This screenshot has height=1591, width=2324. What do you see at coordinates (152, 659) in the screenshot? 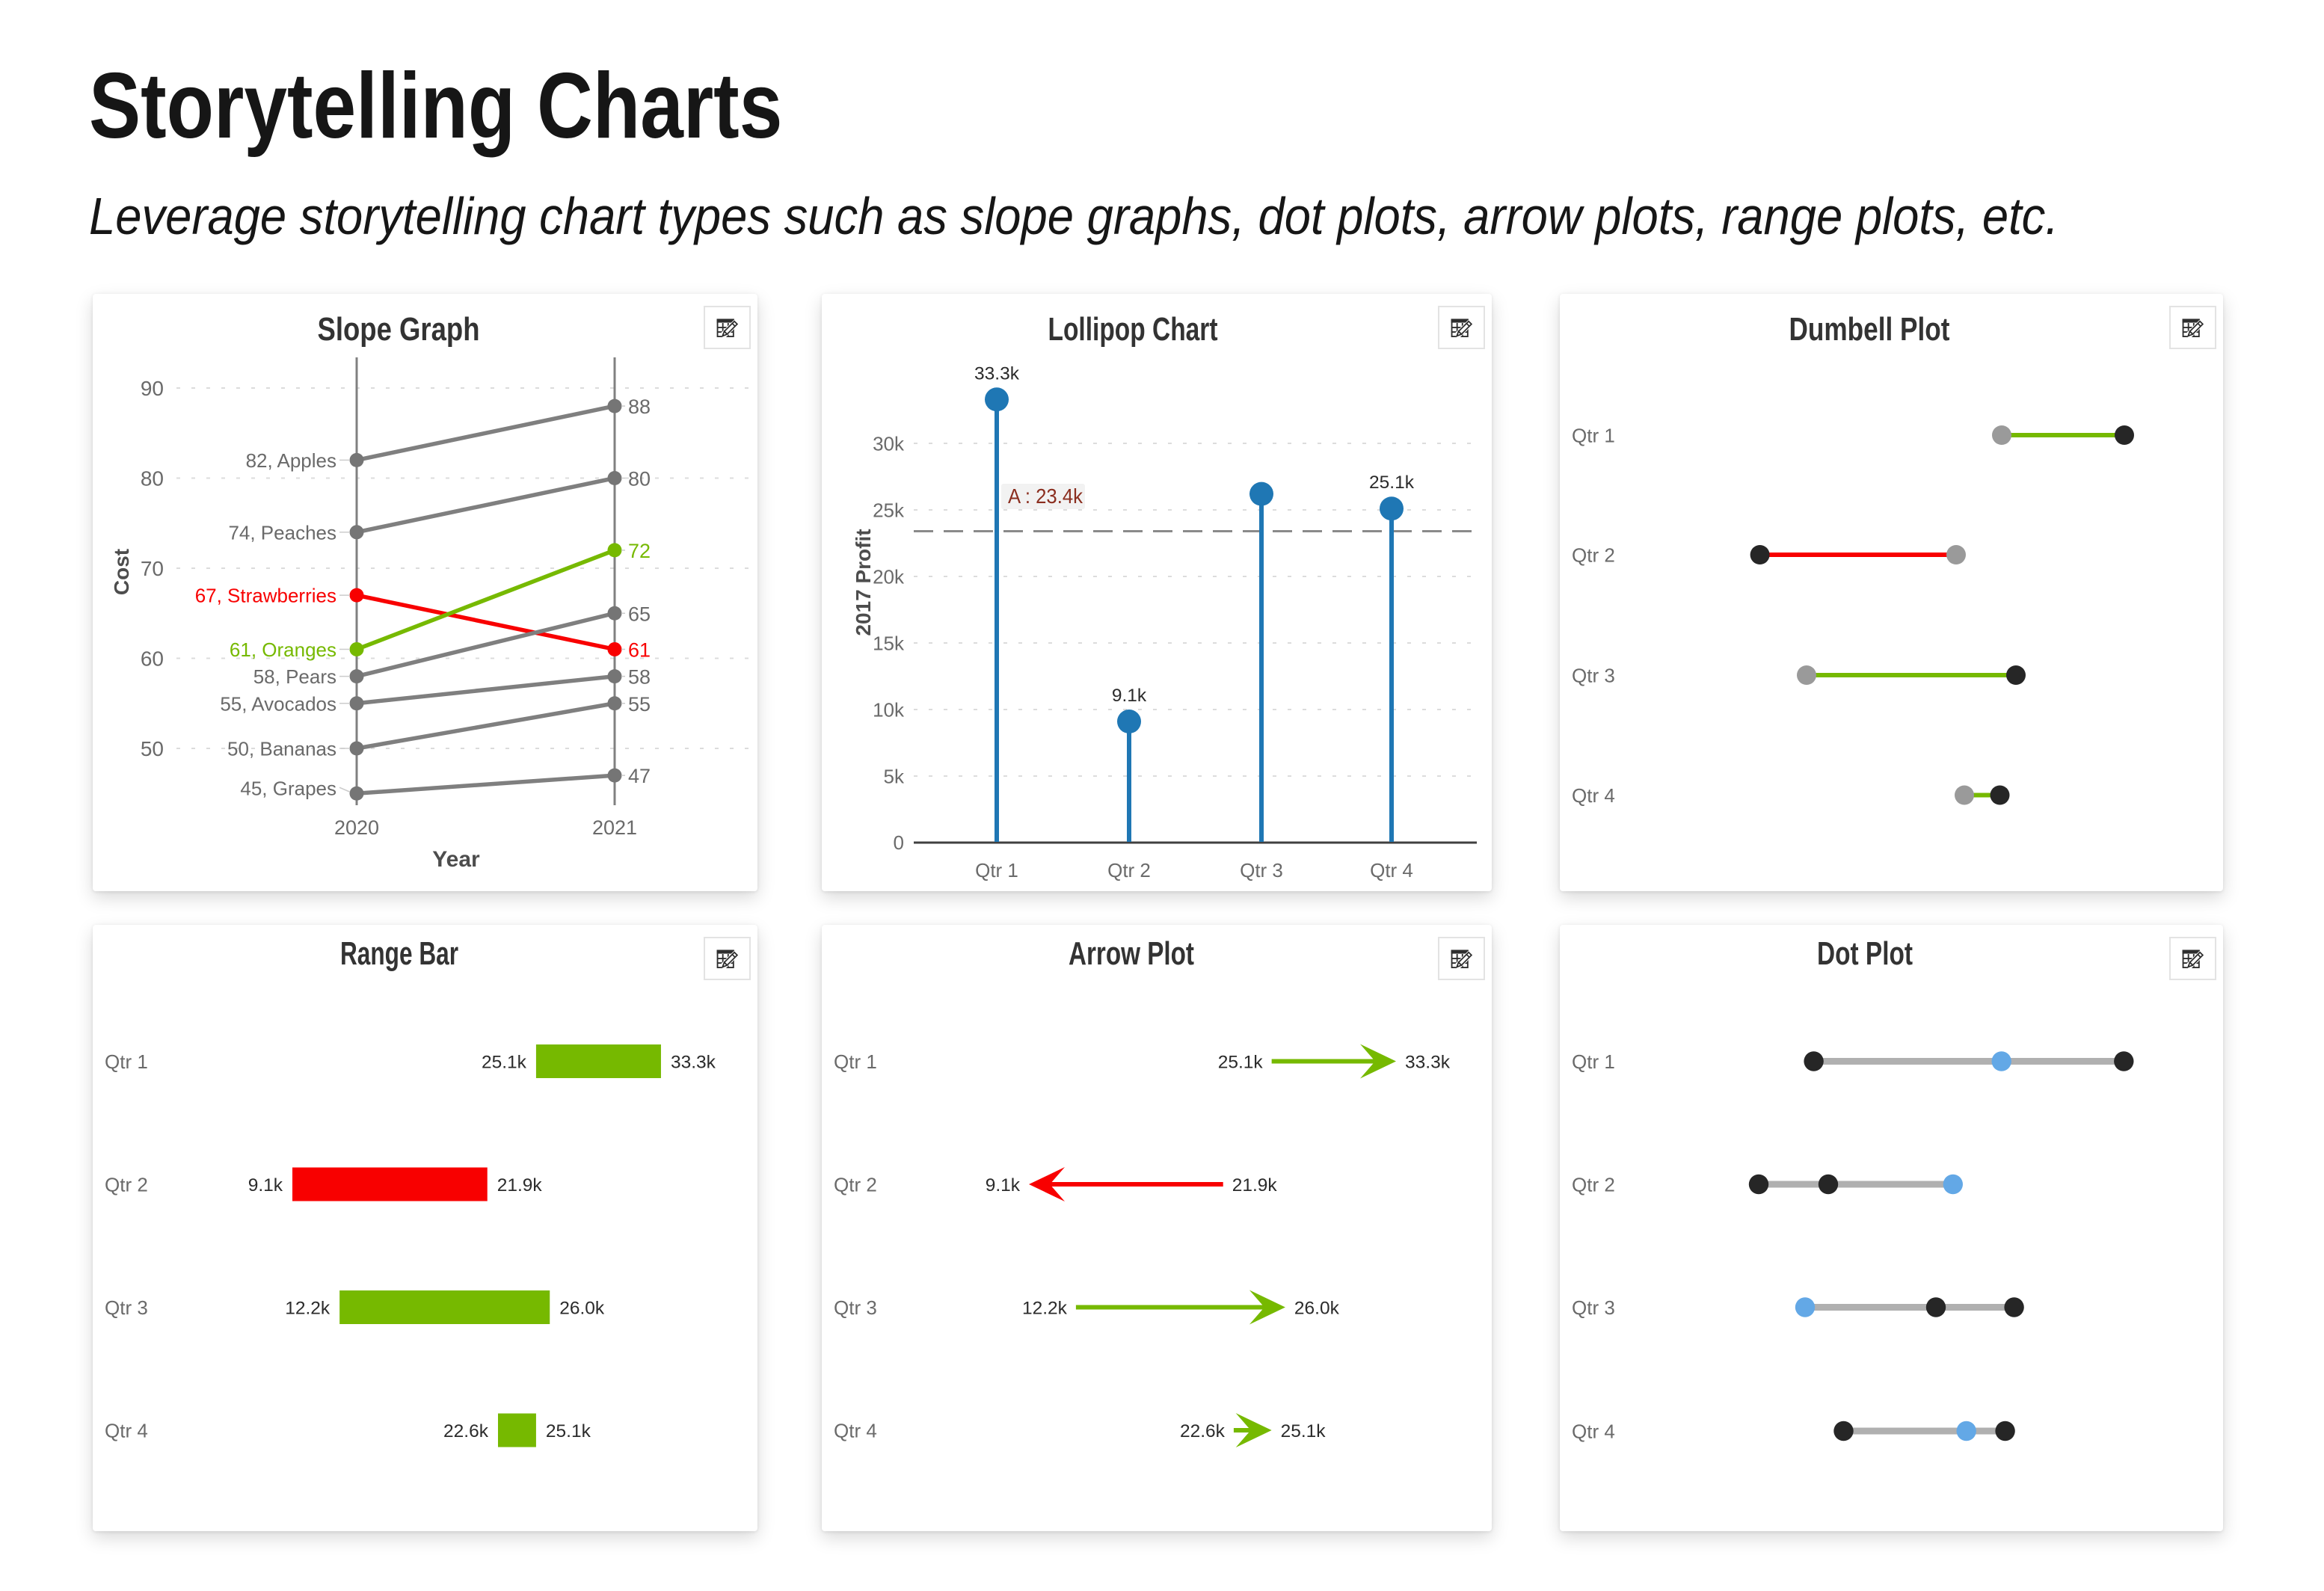
I see `svg-text: 60` at bounding box center [152, 659].